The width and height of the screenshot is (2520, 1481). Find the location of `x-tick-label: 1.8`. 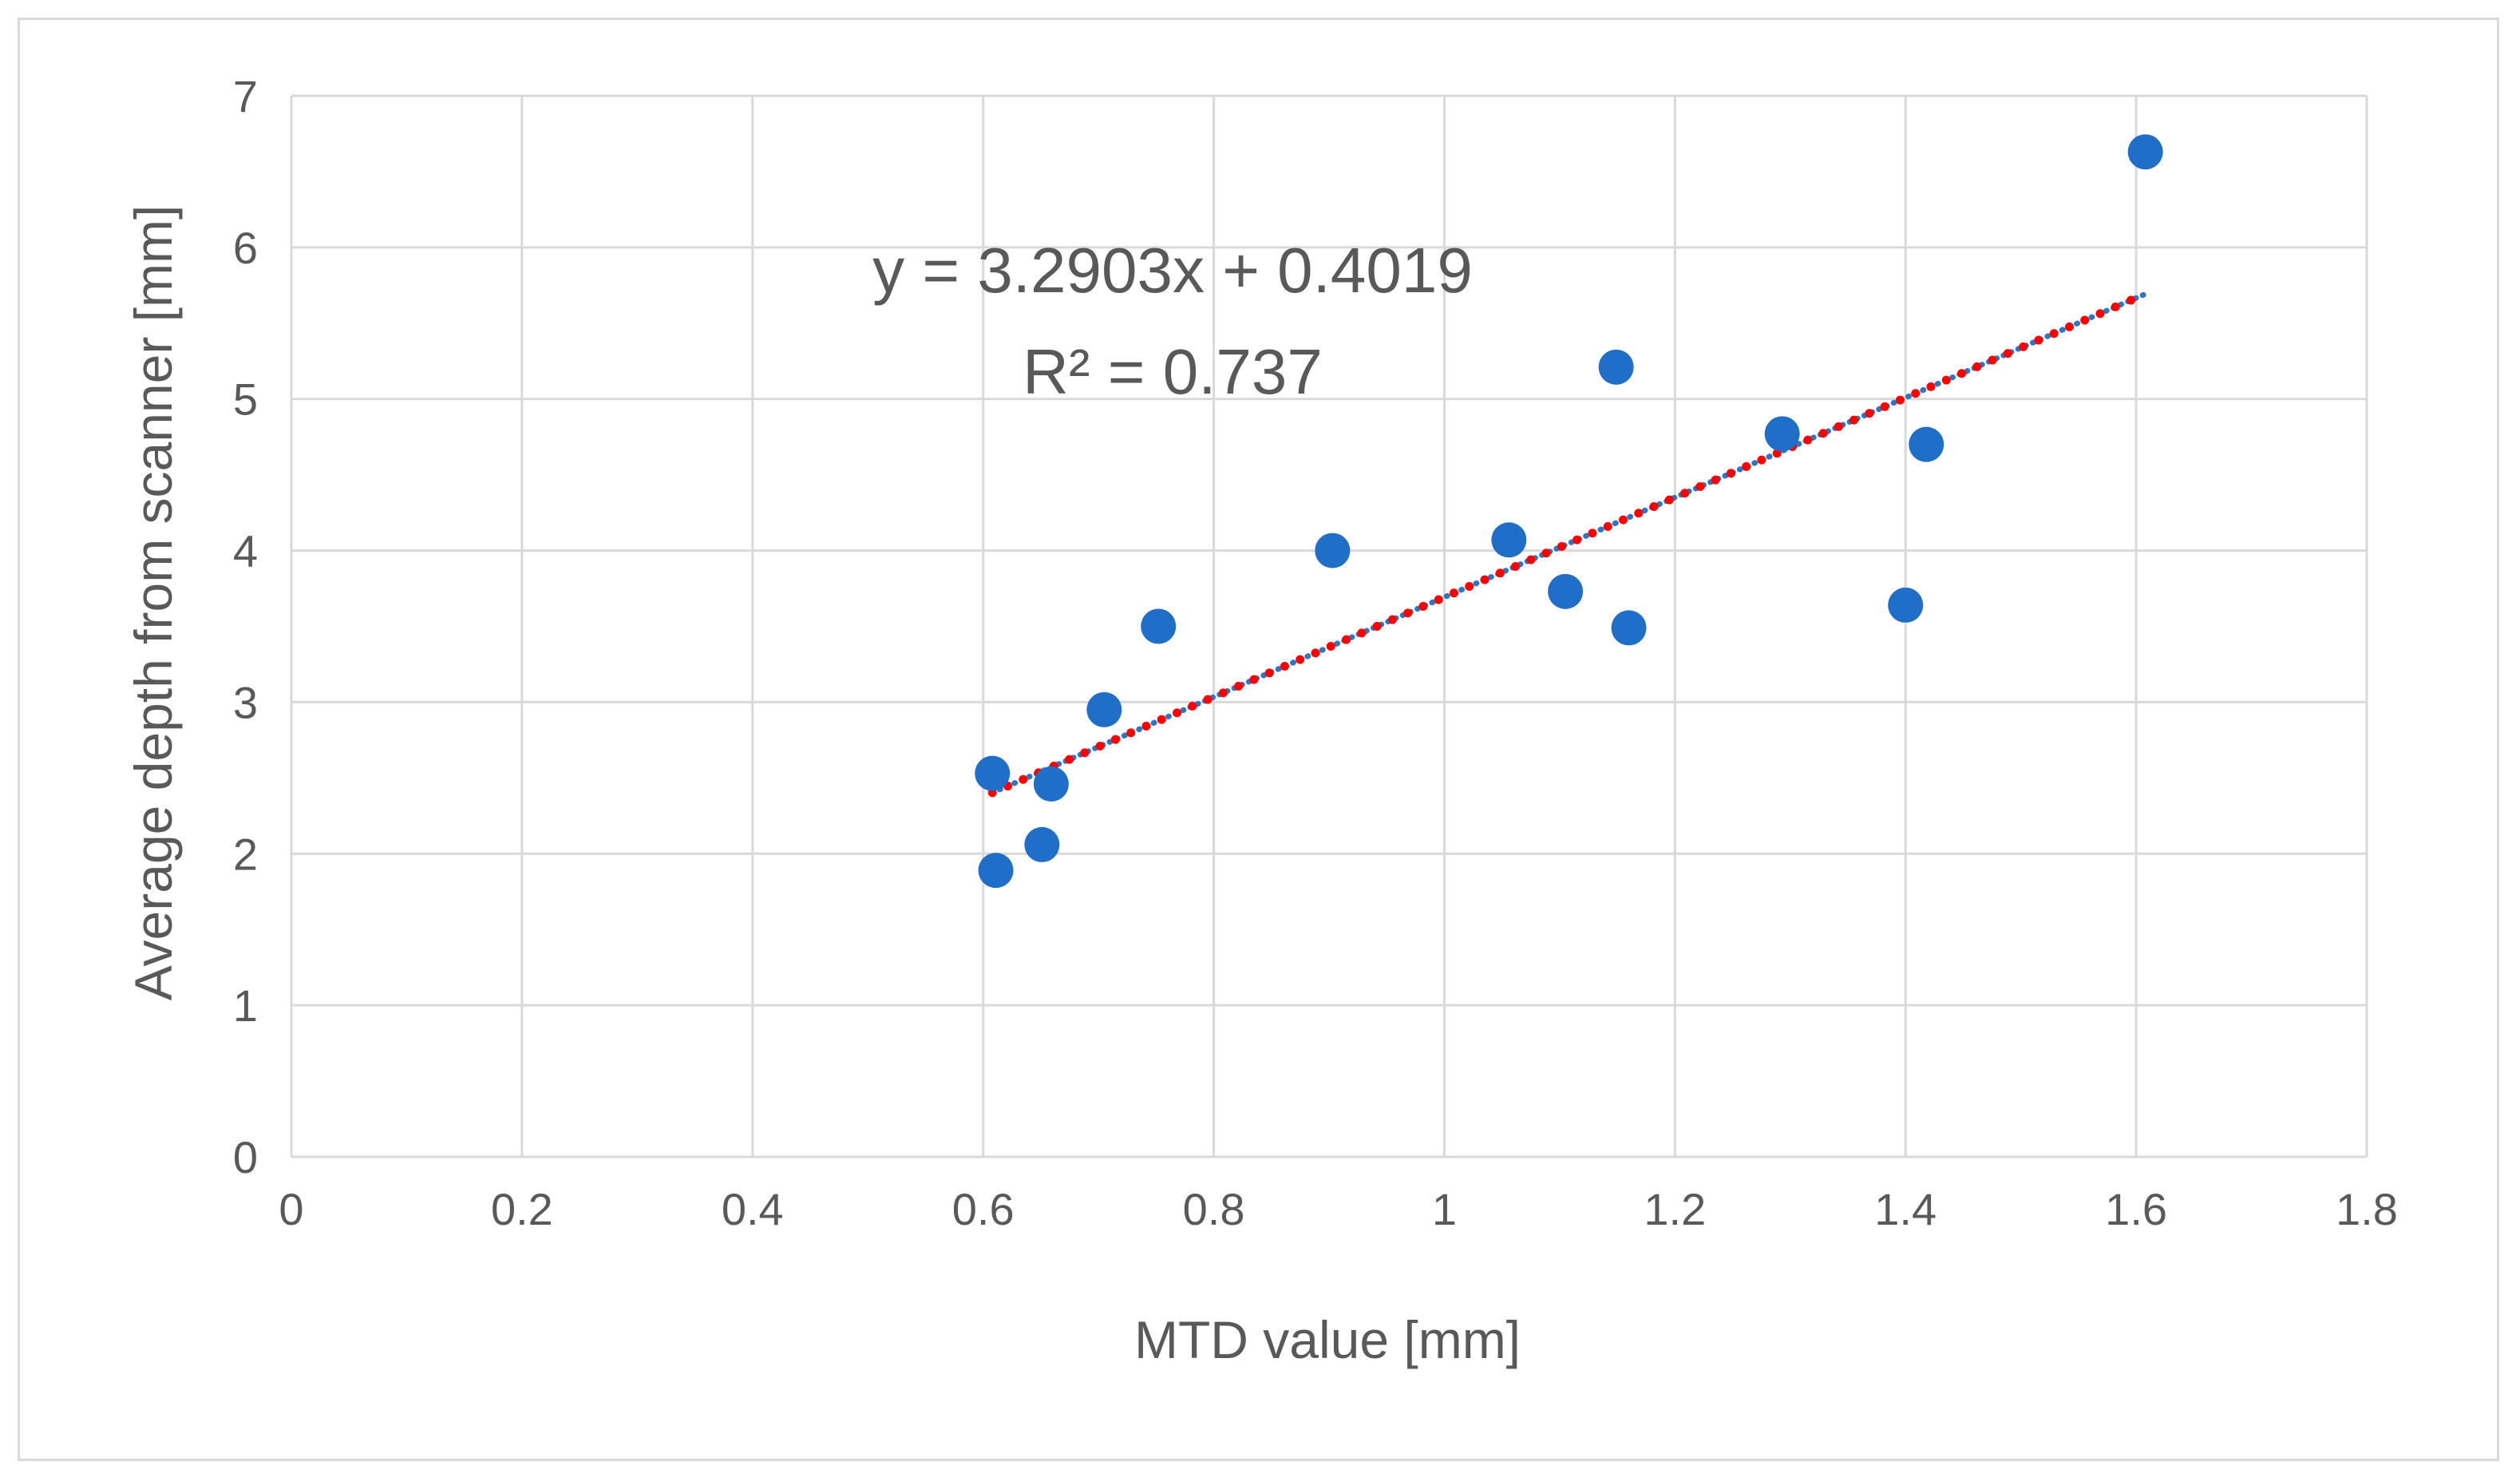

x-tick-label: 1.8 is located at coordinates (2367, 1209).